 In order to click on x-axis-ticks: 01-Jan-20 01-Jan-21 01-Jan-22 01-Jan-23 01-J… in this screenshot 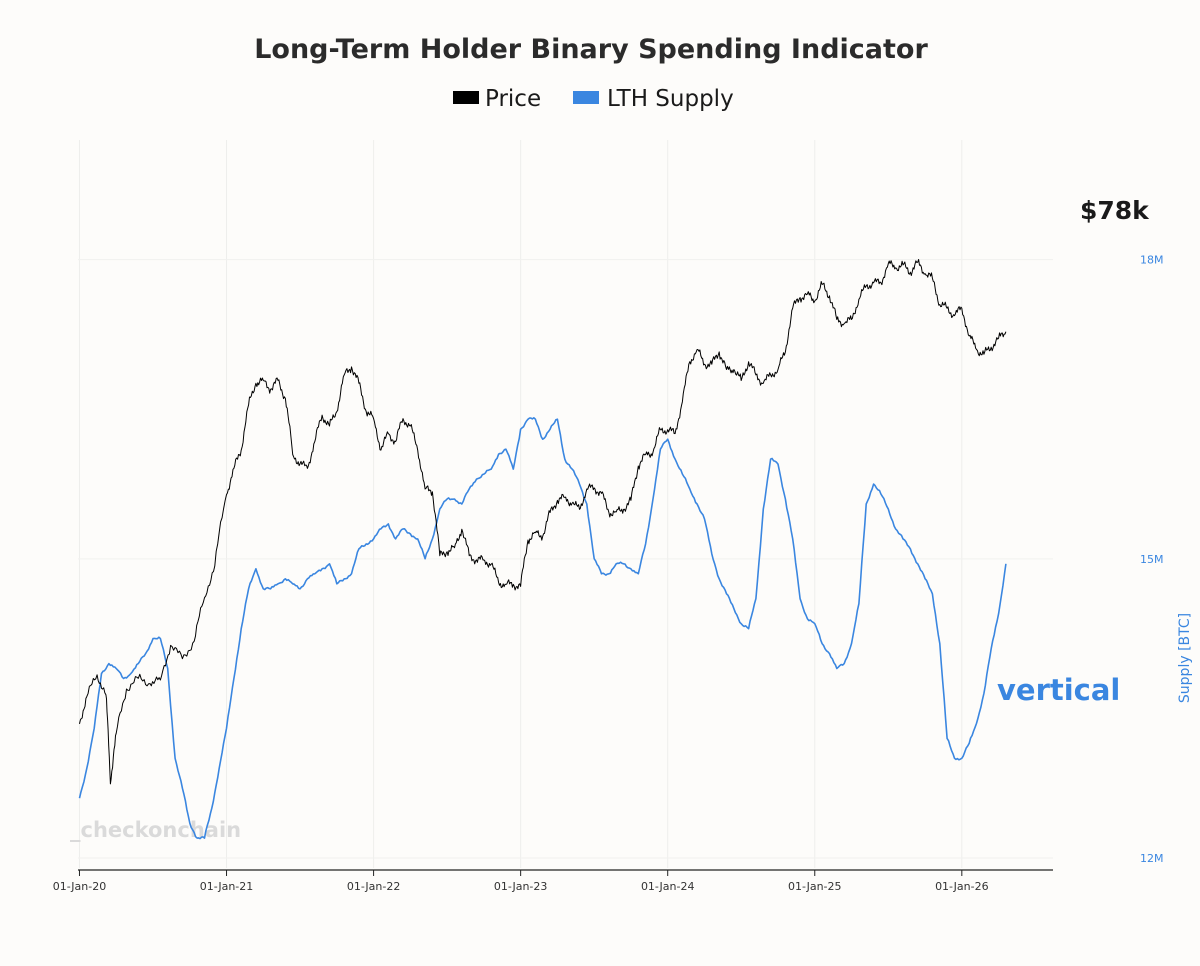, I will do `click(521, 881)`.